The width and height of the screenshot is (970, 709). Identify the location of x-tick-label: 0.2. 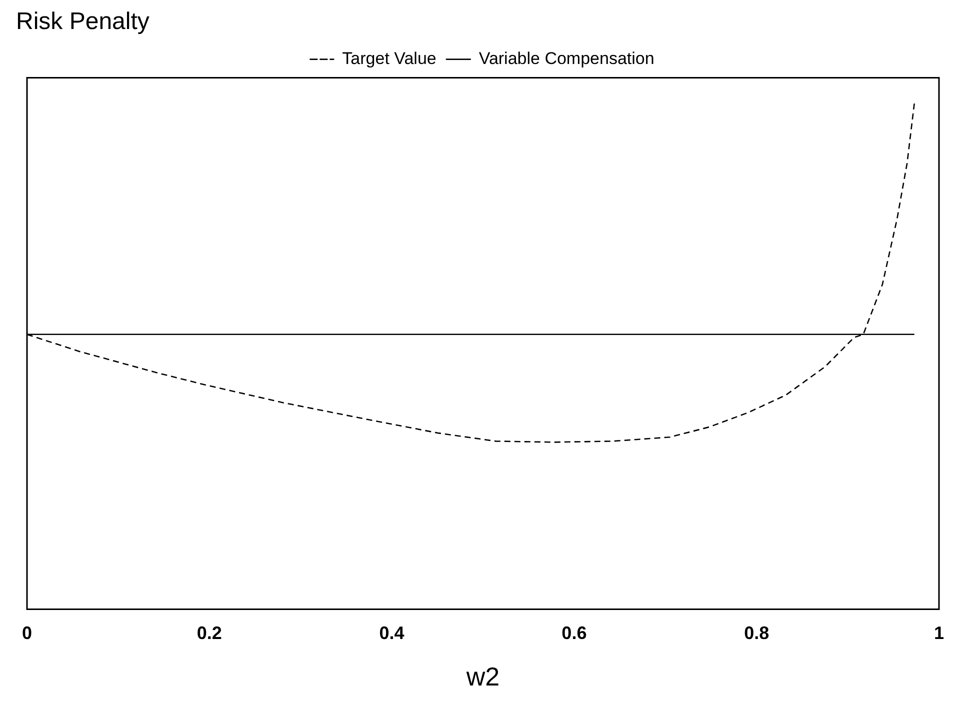
(209, 632).